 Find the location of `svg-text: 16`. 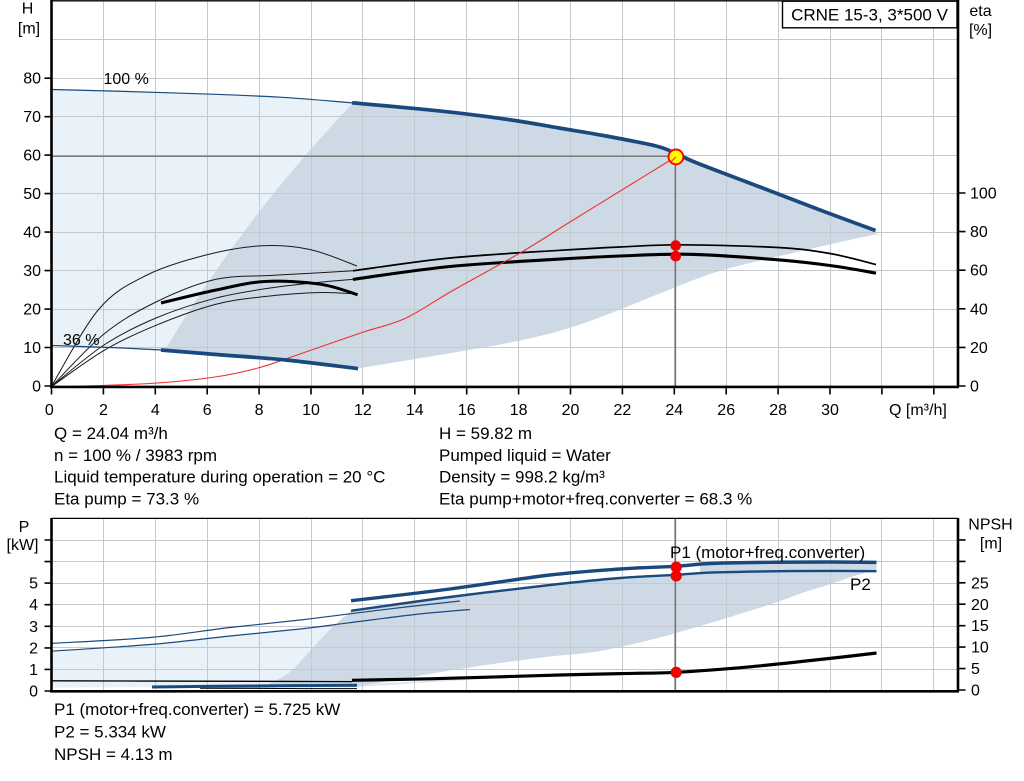

svg-text: 16 is located at coordinates (467, 410).